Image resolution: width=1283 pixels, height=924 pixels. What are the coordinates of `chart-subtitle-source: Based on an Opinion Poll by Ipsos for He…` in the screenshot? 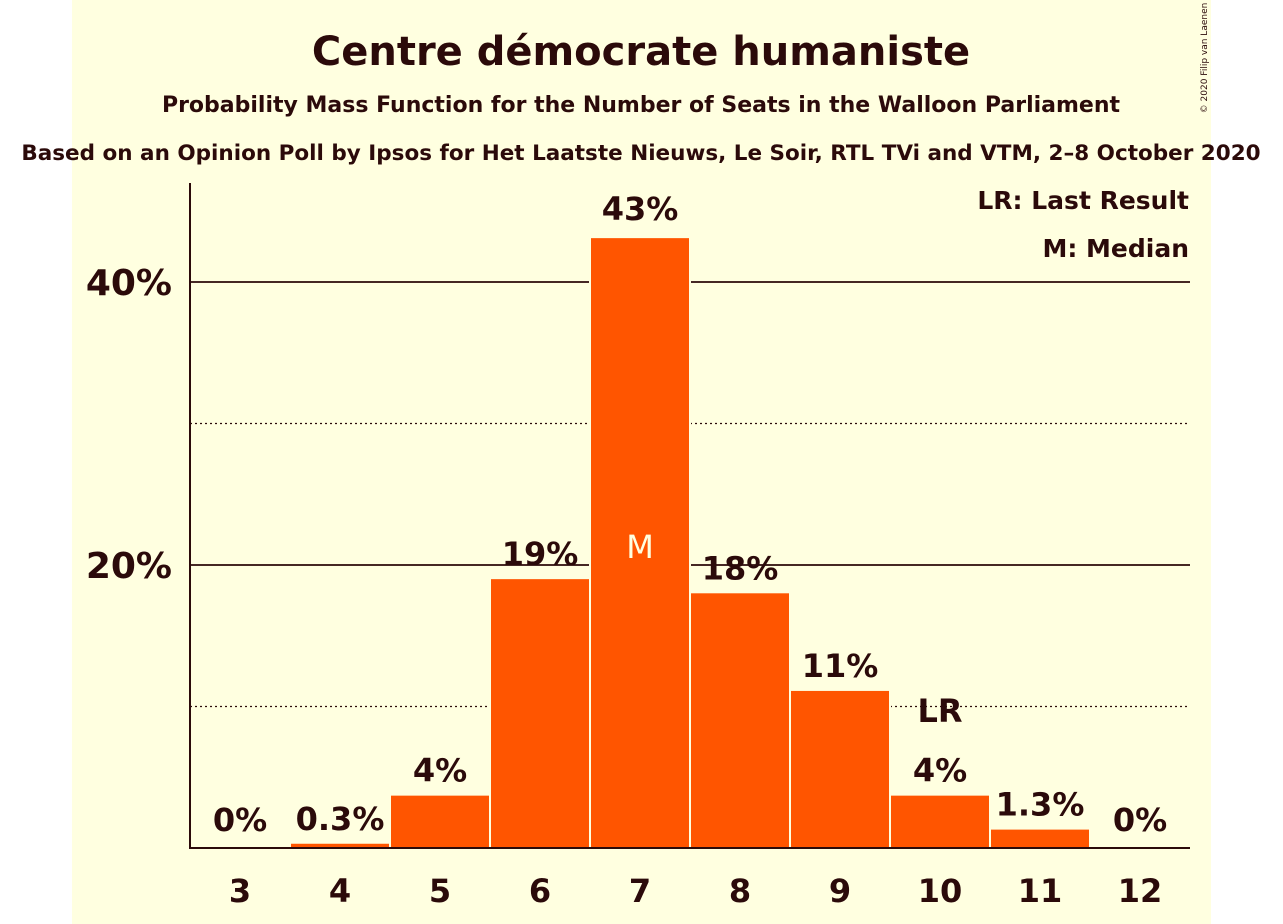 It's located at (640, 153).